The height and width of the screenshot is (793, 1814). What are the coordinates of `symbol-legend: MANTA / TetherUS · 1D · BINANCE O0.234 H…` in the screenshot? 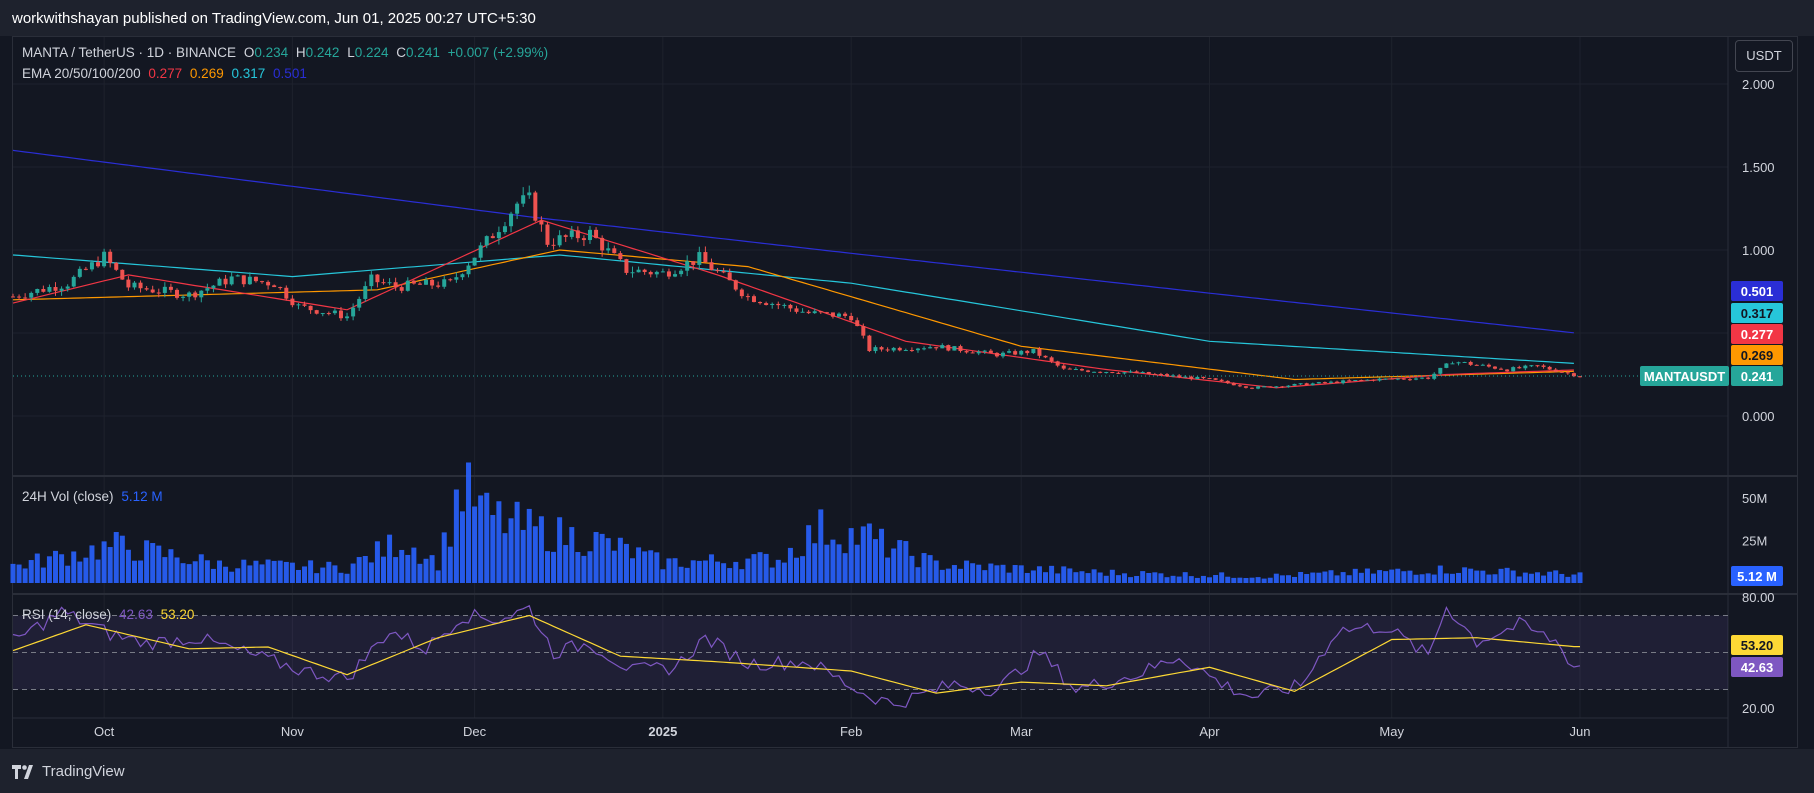 It's located at (287, 52).